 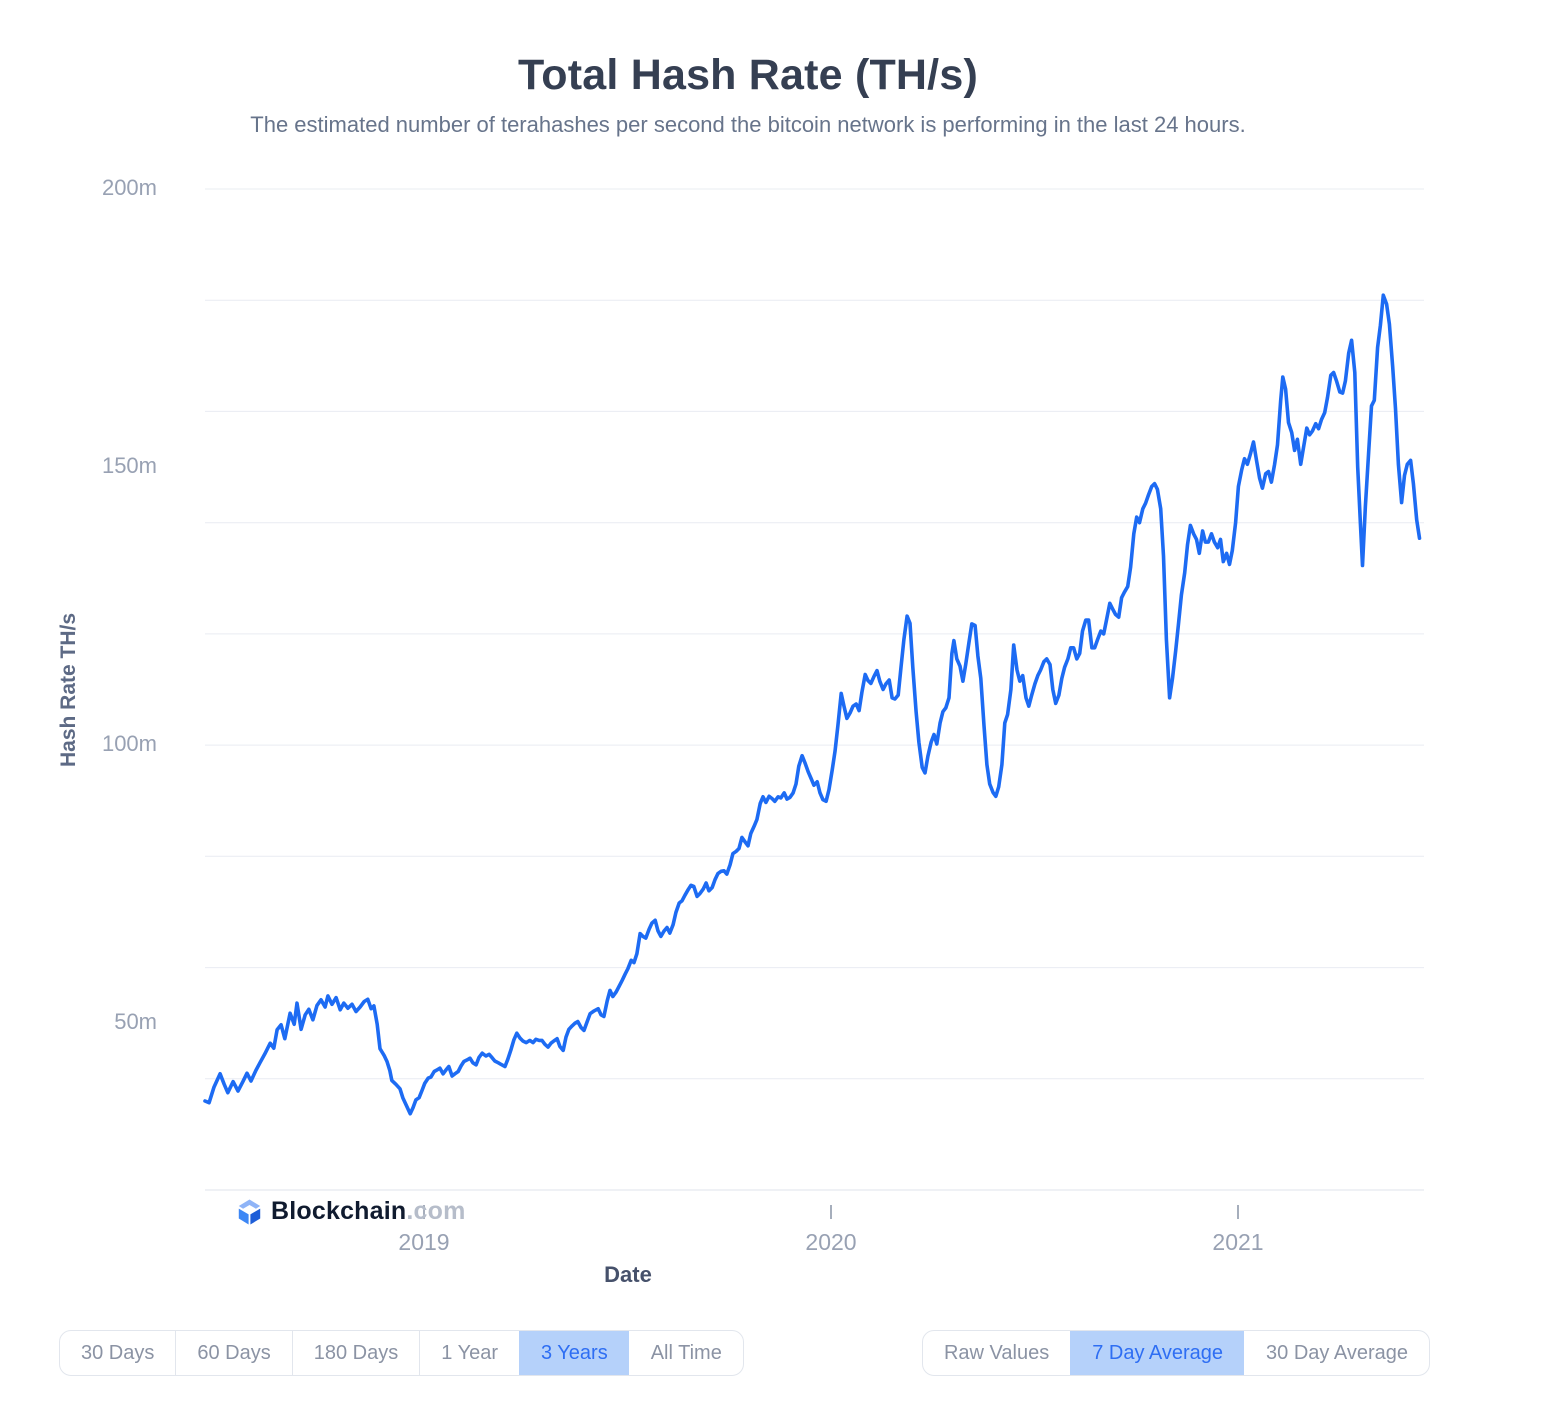 What do you see at coordinates (748, 74) in the screenshot?
I see `page-title: Total Hash Rate (TH/s)` at bounding box center [748, 74].